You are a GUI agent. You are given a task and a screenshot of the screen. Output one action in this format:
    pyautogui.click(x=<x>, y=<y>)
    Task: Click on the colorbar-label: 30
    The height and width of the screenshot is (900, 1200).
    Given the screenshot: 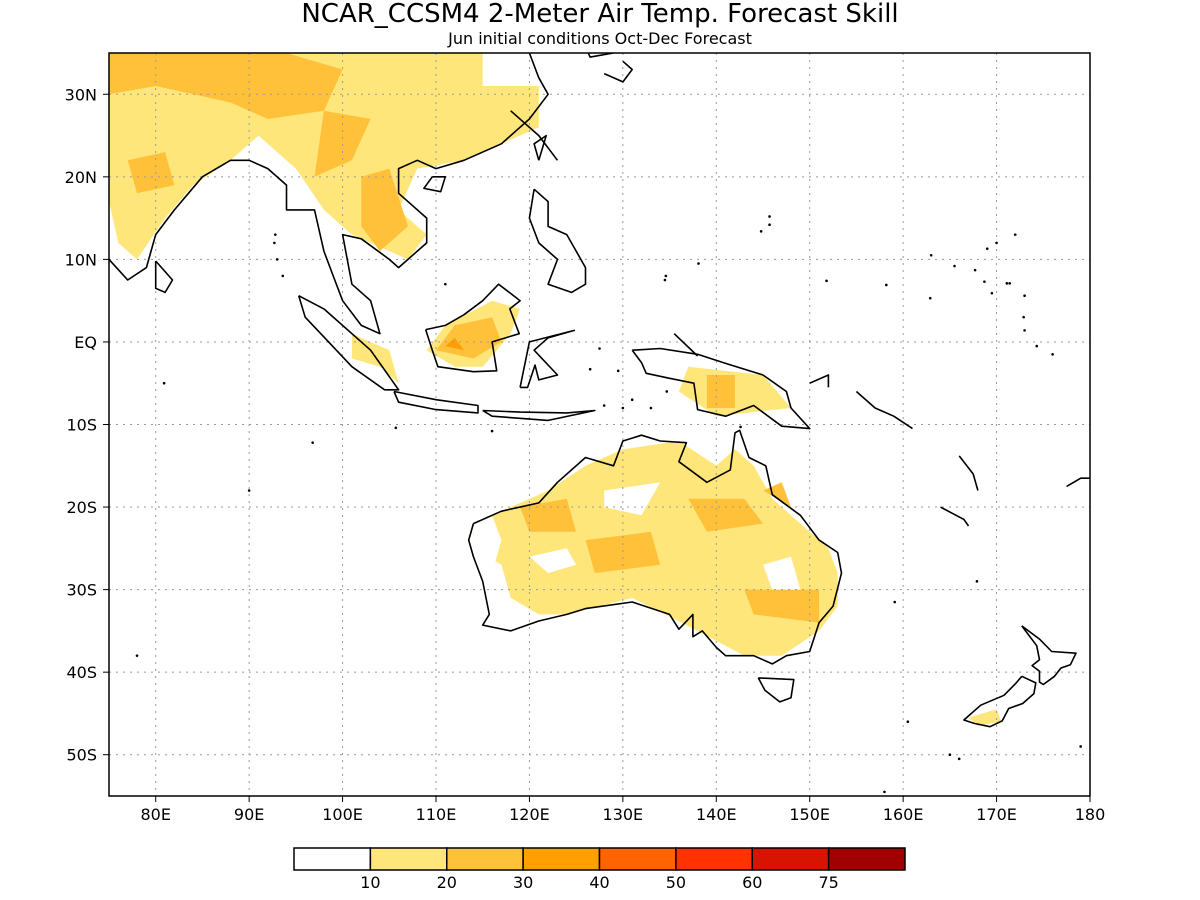 What is the action you would take?
    pyautogui.click(x=523, y=882)
    